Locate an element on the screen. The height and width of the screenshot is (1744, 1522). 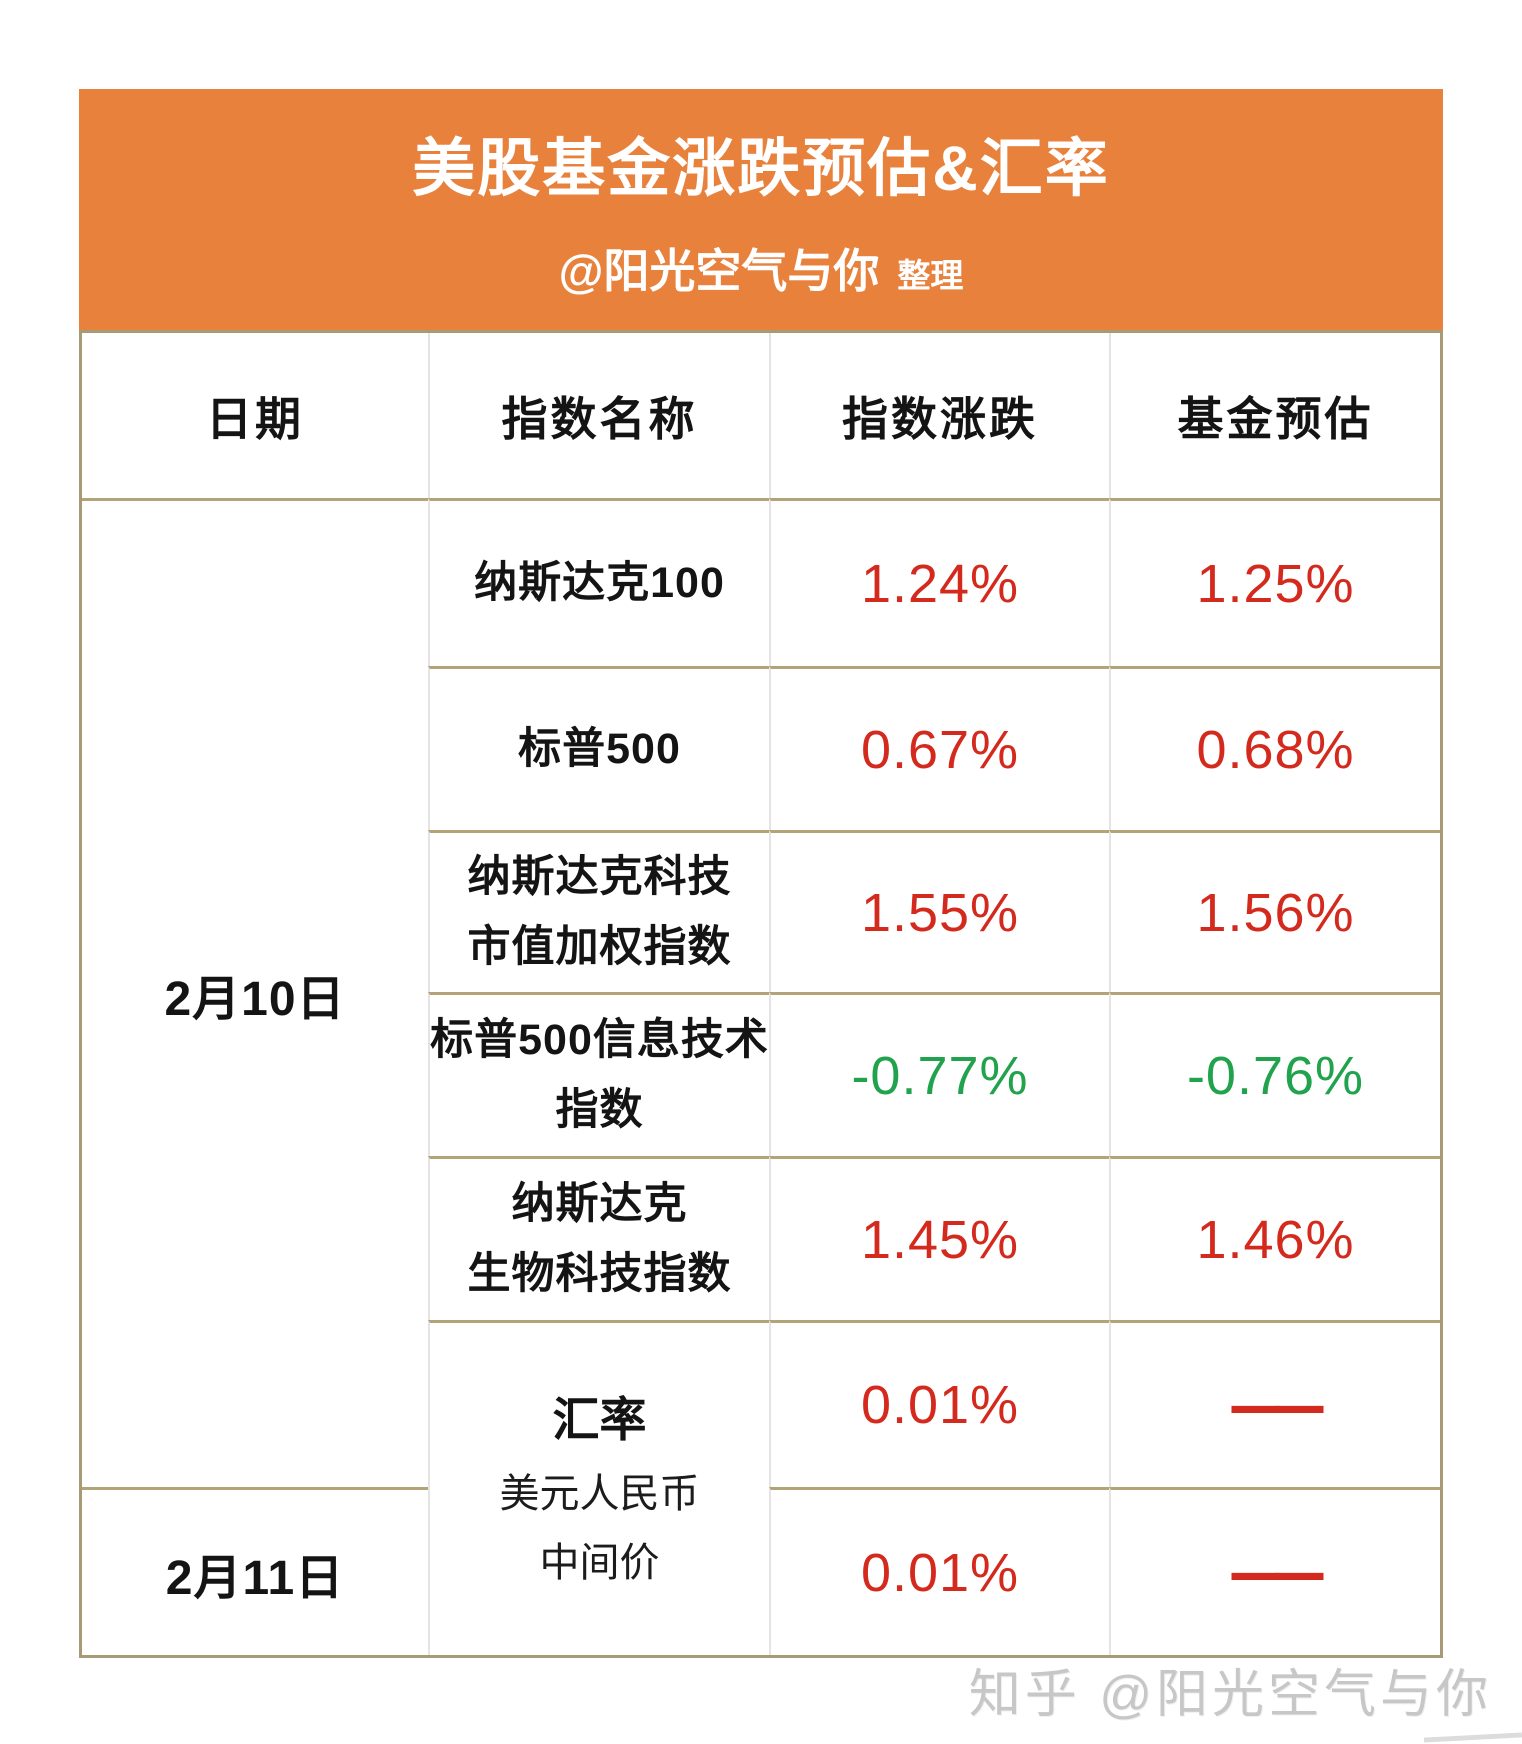
index-name-sp500-it: 标普500信息技术 指数 is located at coordinates (598, 1074).